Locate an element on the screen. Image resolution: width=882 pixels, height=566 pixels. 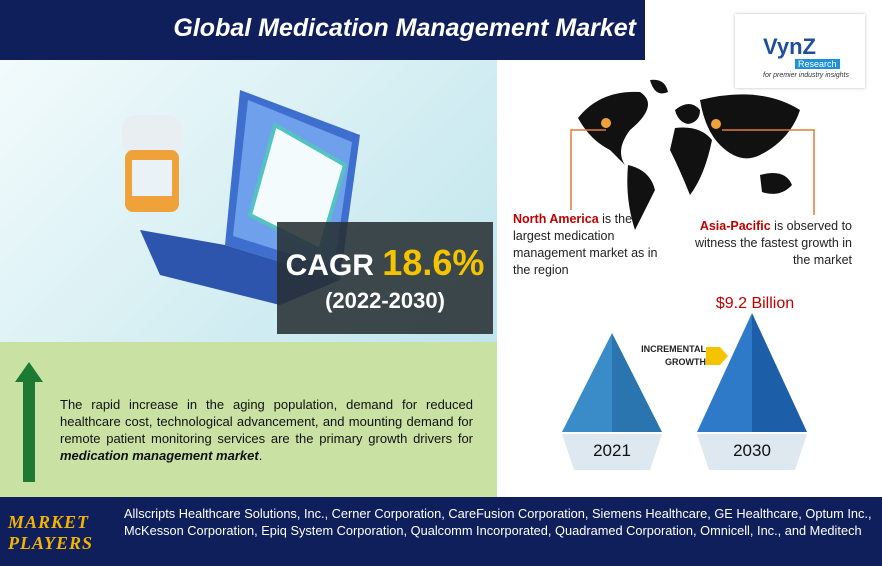
map-africa is located at coordinates (691, 161).